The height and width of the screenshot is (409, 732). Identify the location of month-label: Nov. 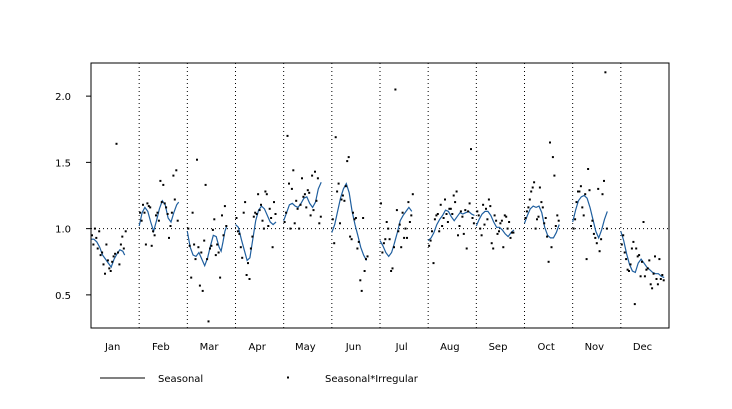
(595, 347).